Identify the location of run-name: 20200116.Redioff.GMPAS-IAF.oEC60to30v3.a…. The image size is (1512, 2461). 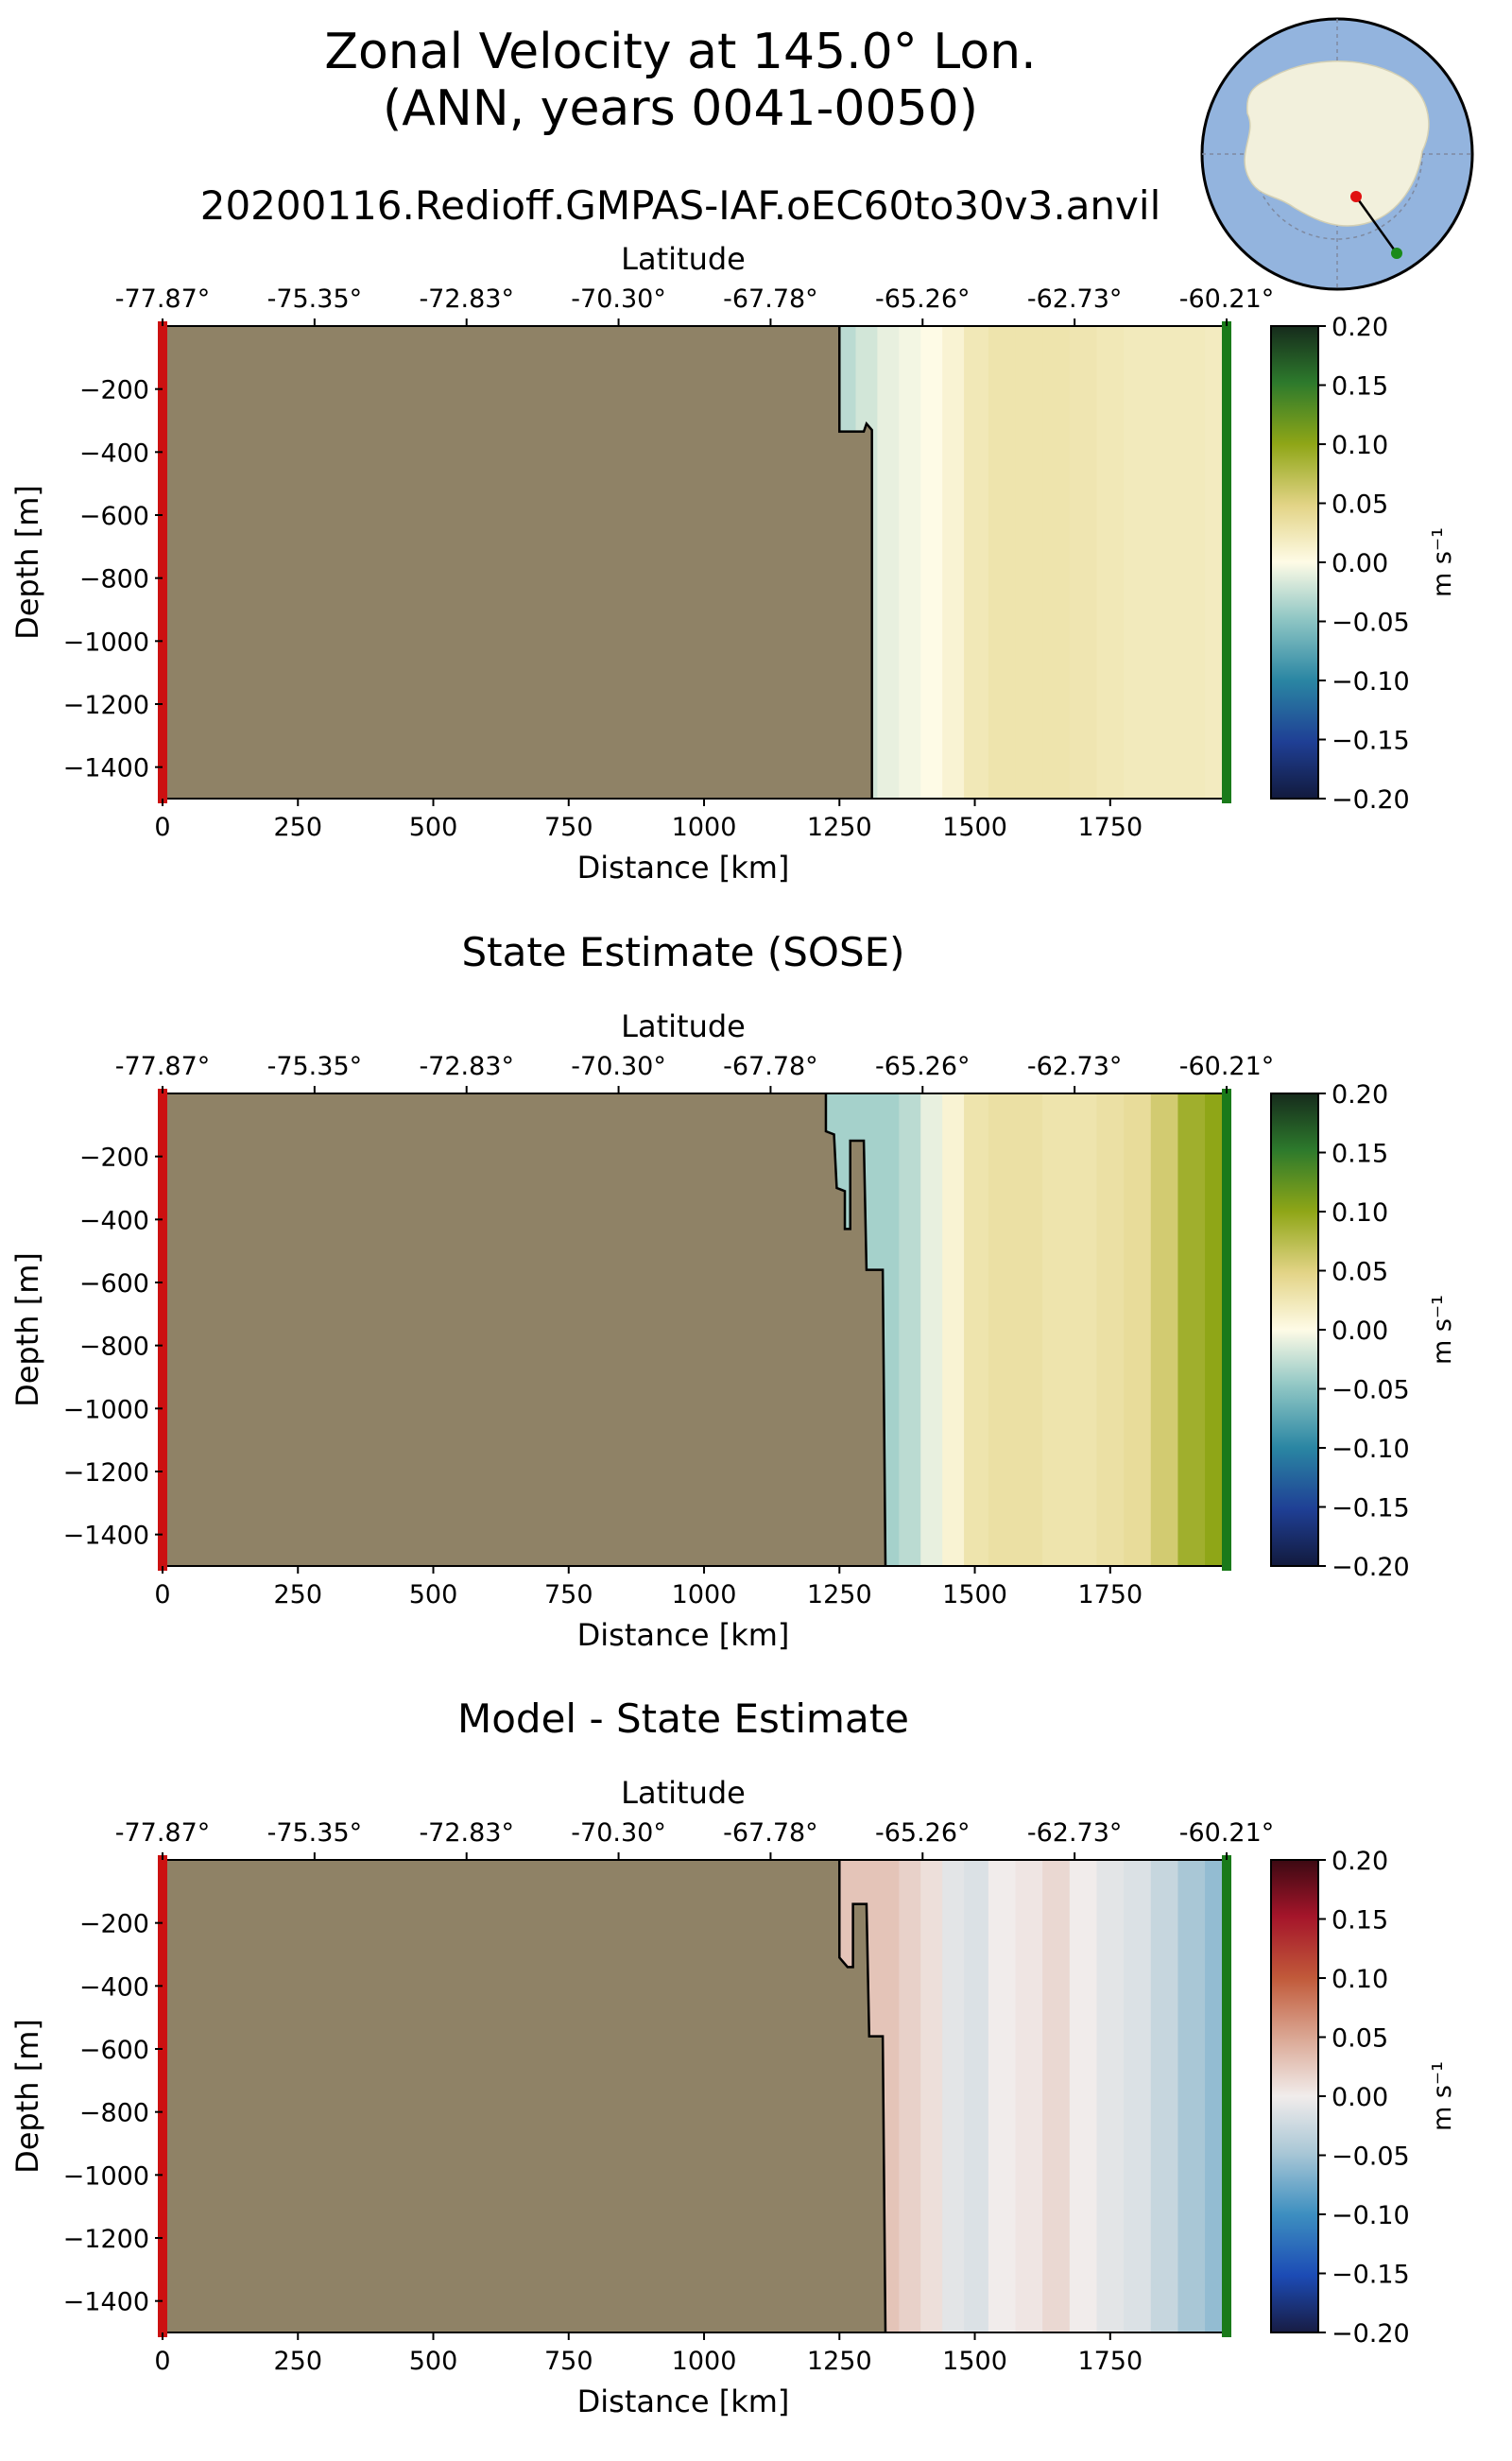
(680, 205).